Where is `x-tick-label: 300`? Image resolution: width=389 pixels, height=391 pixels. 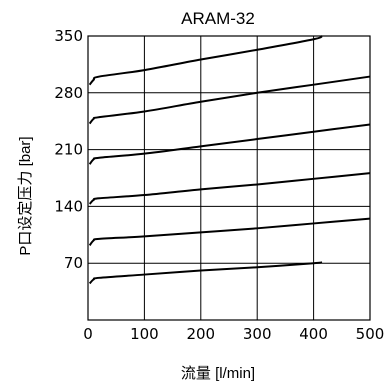
x-tick-label: 300 is located at coordinates (257, 334).